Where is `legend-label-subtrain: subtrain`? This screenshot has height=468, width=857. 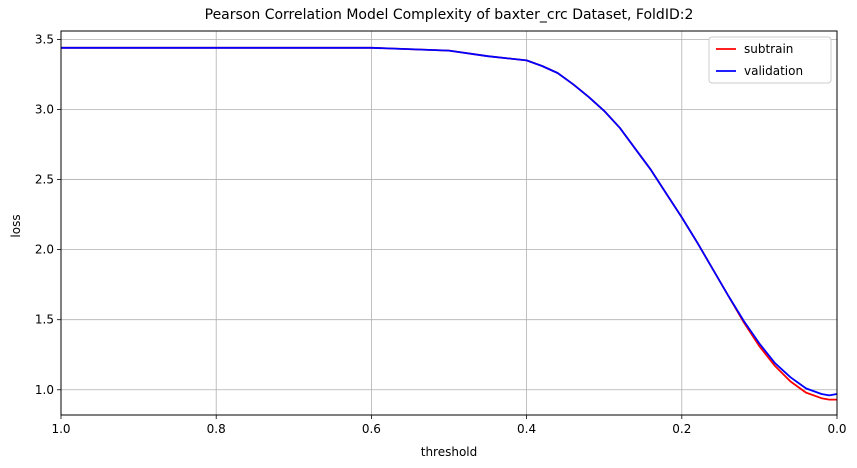
legend-label-subtrain: subtrain is located at coordinates (768, 49).